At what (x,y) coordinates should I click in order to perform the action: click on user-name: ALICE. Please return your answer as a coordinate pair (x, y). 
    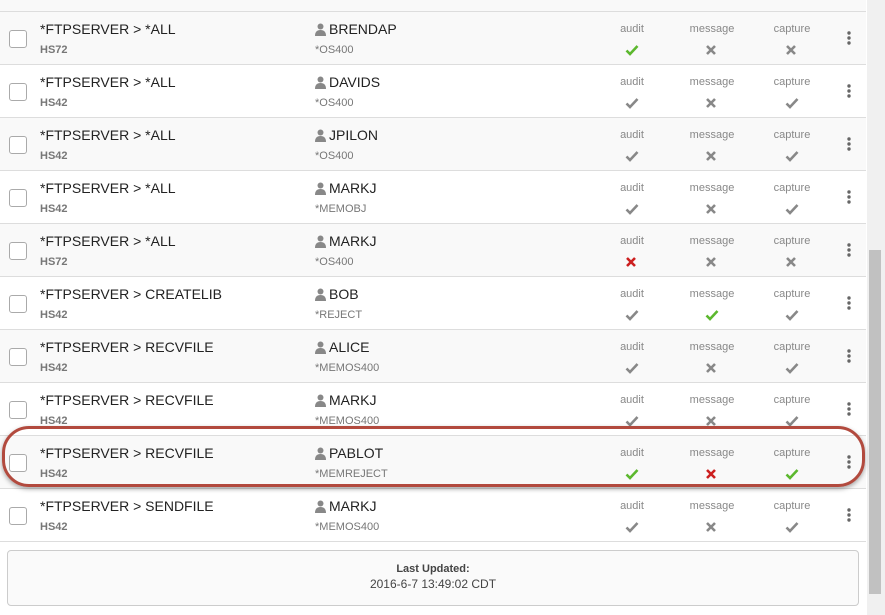
    Looking at the image, I should click on (349, 347).